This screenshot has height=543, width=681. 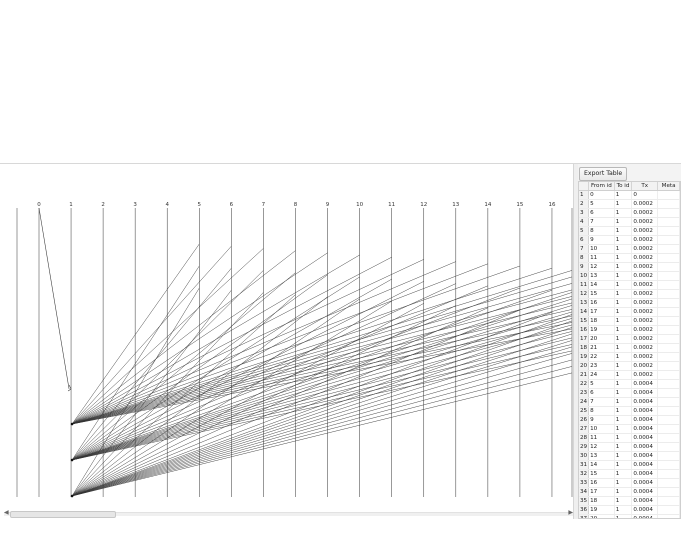 I want to click on table-row: 7 10 1 0.0002, so click(x=629, y=249).